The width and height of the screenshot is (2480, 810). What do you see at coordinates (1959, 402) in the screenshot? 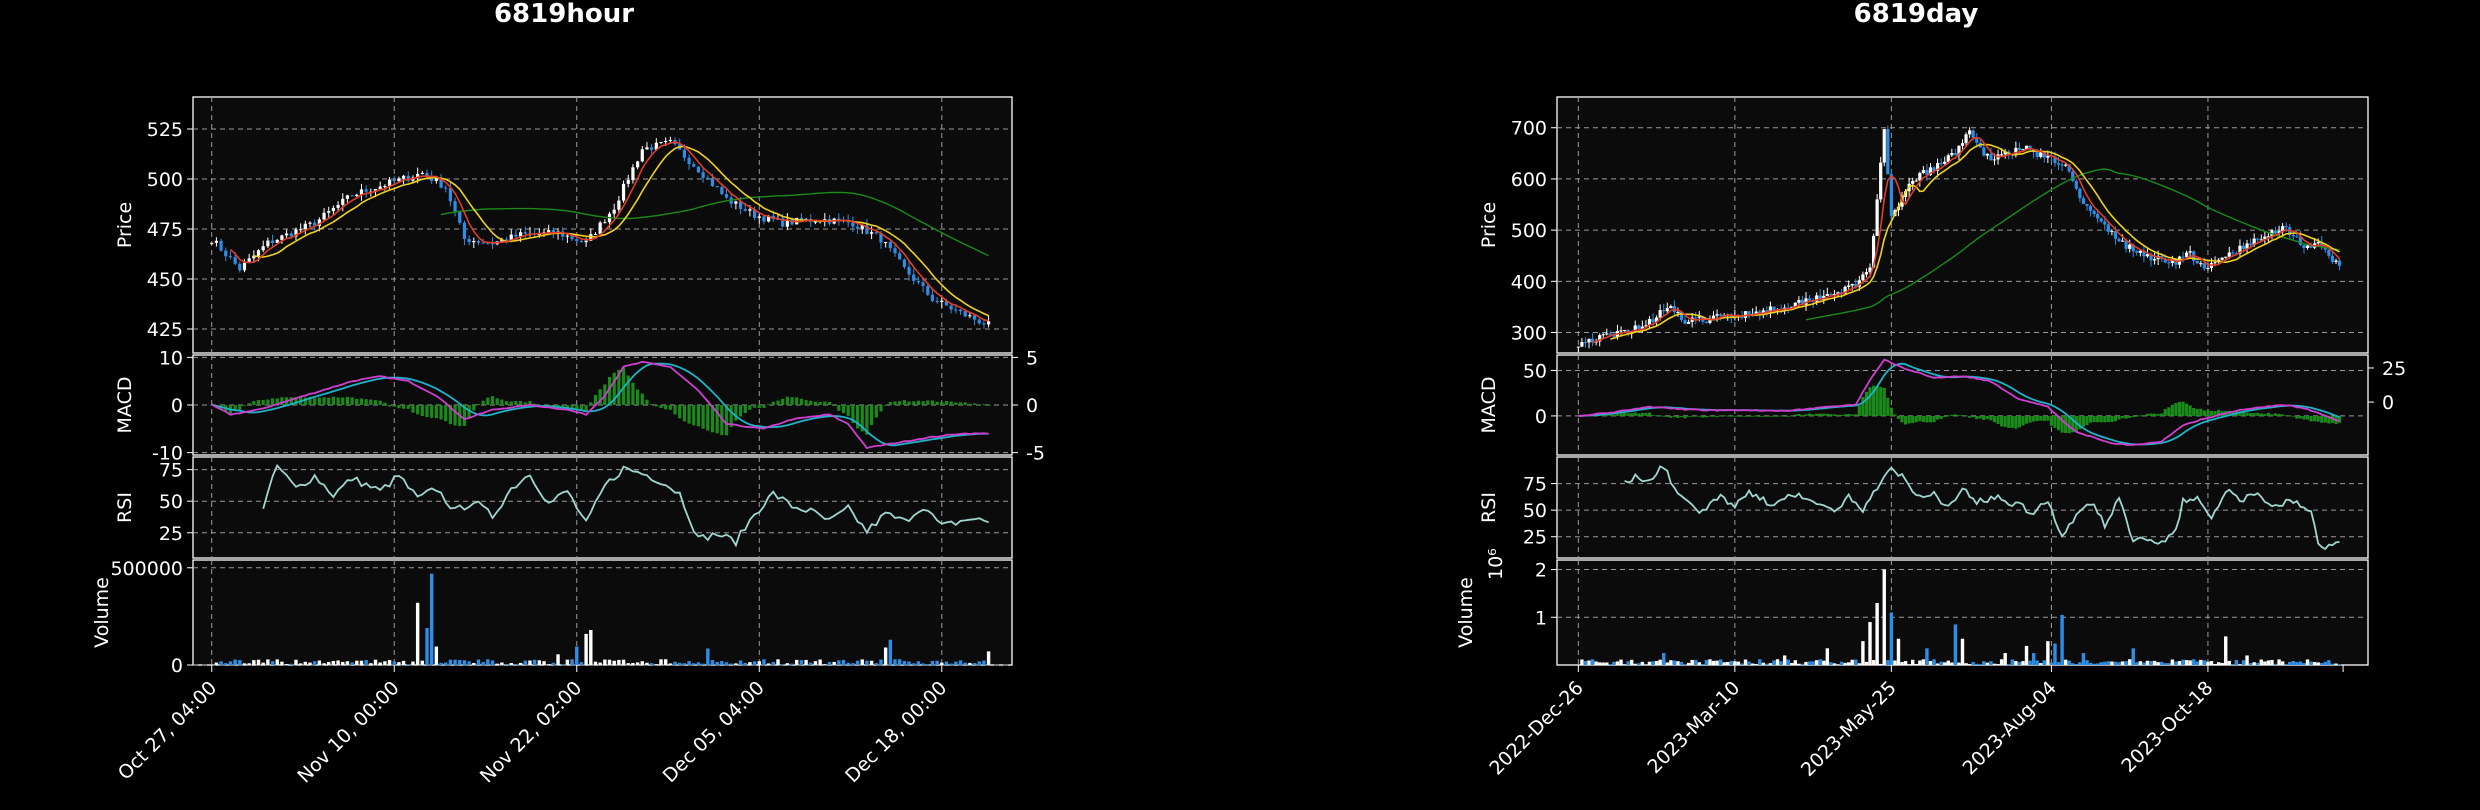
I see `macd-line` at bounding box center [1959, 402].